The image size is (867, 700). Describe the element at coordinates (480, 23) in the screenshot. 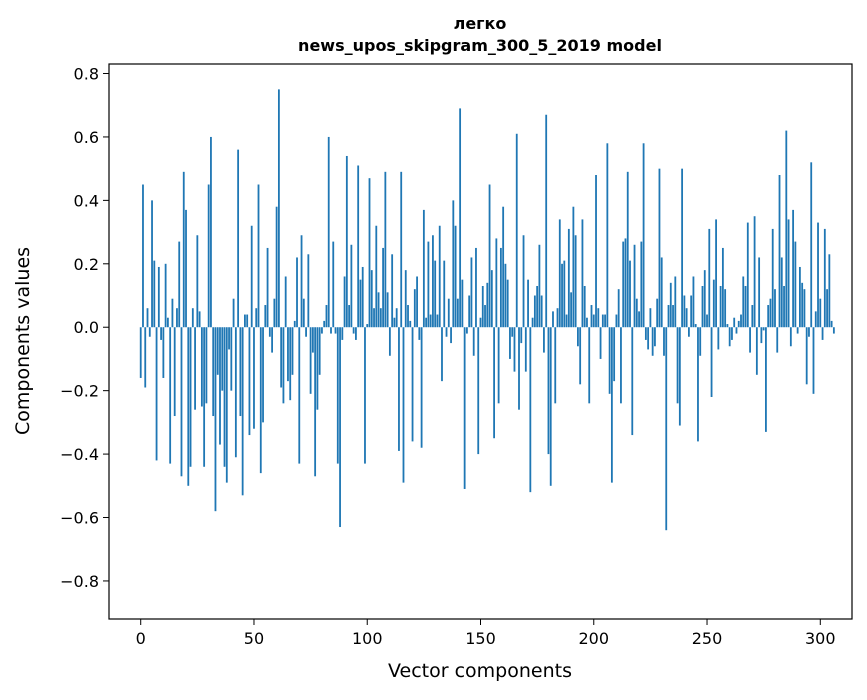

I see `chart-title-line1: легко` at that location.